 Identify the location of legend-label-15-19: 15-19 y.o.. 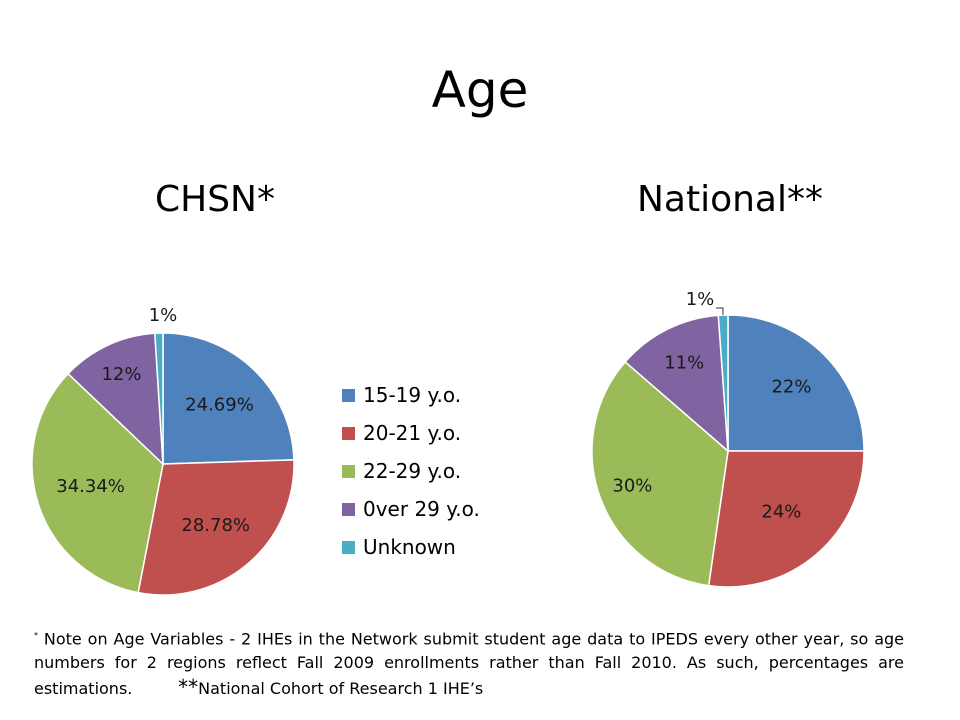
(412, 395).